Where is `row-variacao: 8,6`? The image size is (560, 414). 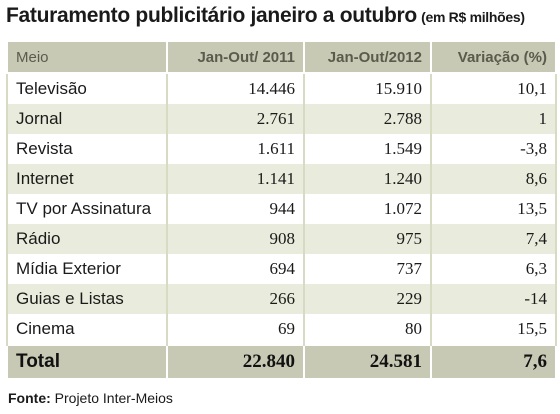
row-variacao: 8,6 is located at coordinates (493, 179).